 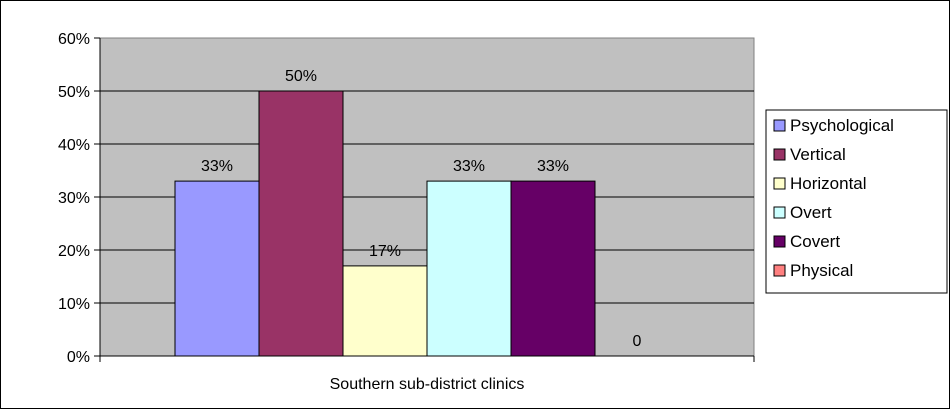 I want to click on bar-vertical, so click(x=301, y=223).